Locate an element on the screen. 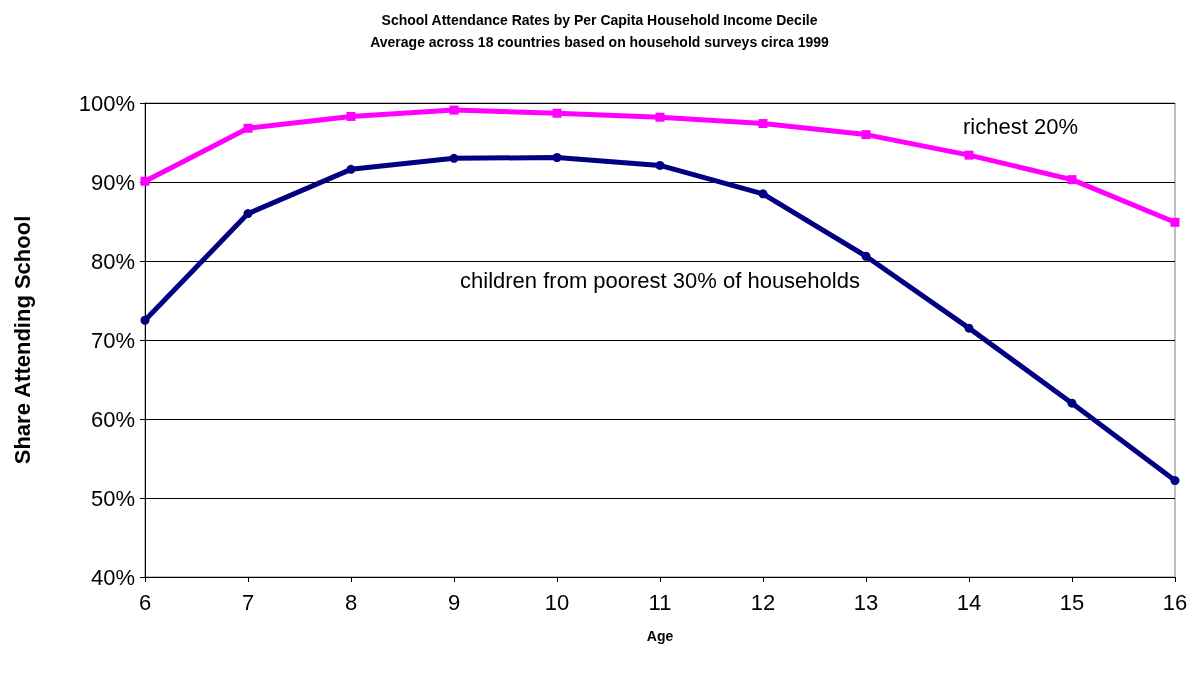 This screenshot has width=1199, height=677. x-tick-label: 14 is located at coordinates (969, 602).